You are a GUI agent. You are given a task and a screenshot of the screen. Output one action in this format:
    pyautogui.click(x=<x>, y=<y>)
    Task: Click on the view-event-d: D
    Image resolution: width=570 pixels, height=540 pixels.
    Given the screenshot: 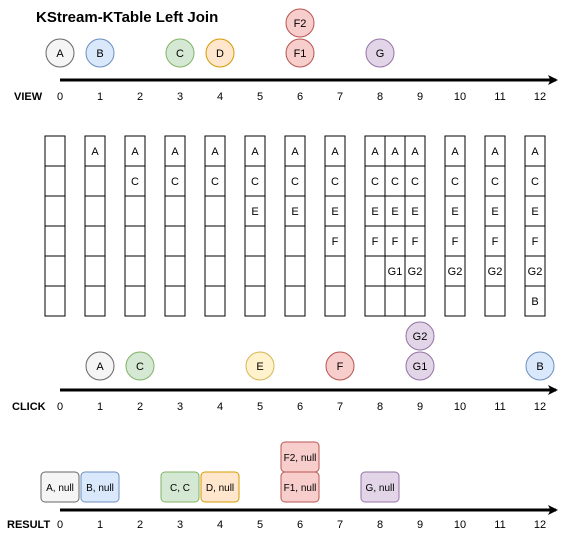 What is the action you would take?
    pyautogui.click(x=220, y=53)
    